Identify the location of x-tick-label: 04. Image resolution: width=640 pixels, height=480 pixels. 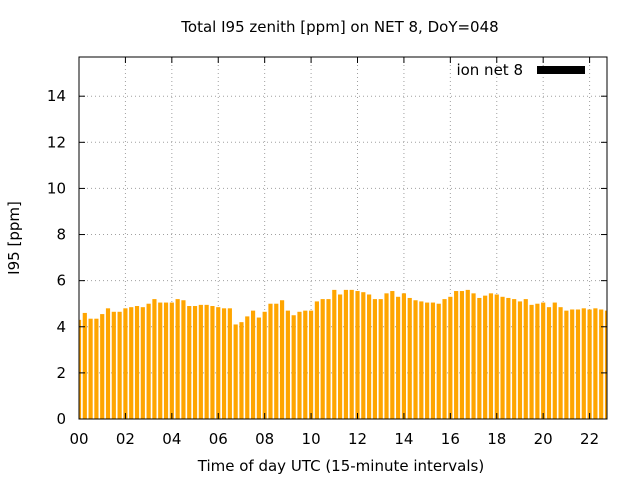
(171, 439).